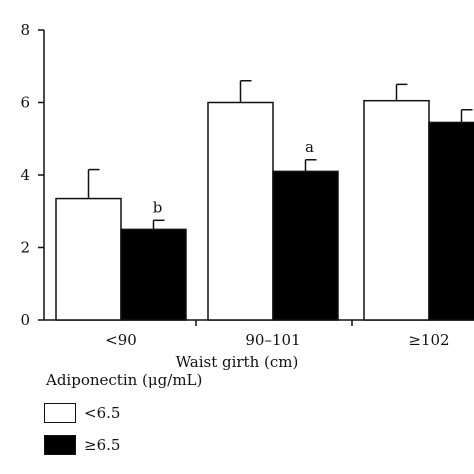  What do you see at coordinates (25, 175) in the screenshot?
I see `y-tick-label: 4` at bounding box center [25, 175].